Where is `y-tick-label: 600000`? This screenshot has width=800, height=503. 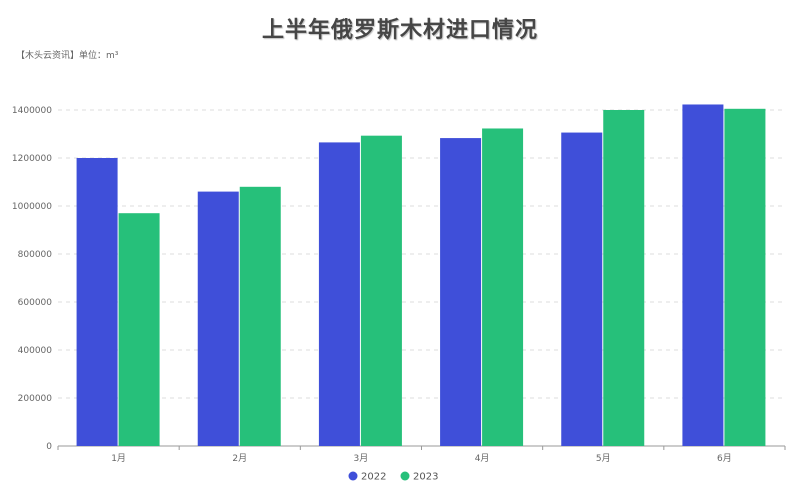 y-tick-label: 600000 is located at coordinates (35, 303).